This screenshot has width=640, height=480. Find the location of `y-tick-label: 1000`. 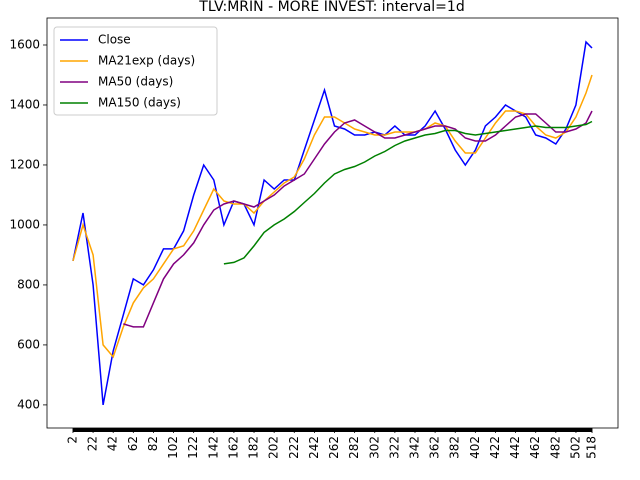

y-tick-label: 1000 is located at coordinates (24, 224).